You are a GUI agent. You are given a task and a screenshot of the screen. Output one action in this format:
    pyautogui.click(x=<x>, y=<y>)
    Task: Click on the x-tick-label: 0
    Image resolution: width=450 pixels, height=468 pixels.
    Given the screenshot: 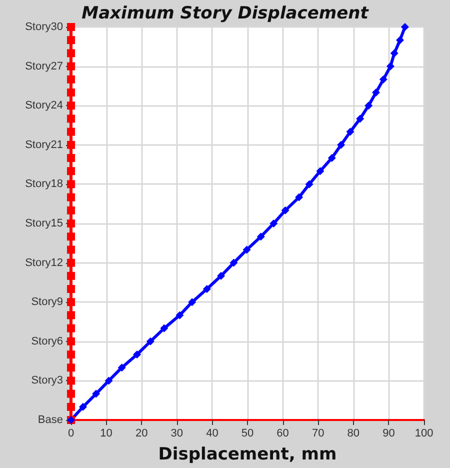 What is the action you would take?
    pyautogui.click(x=71, y=434)
    